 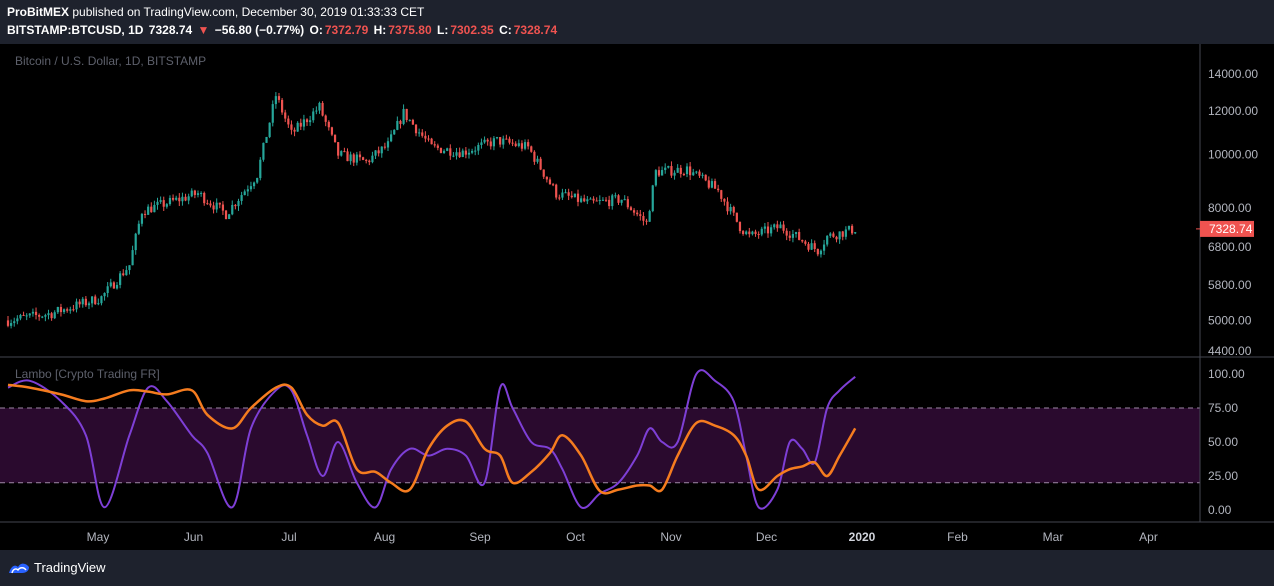 What do you see at coordinates (57, 567) in the screenshot?
I see `tradingview-brand: TradingView` at bounding box center [57, 567].